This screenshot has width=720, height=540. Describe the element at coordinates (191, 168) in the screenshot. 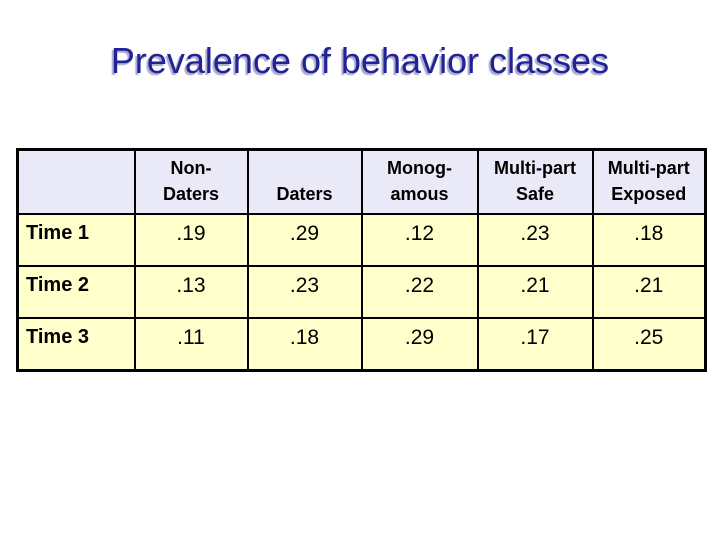

I see `header-line: Non-` at that location.